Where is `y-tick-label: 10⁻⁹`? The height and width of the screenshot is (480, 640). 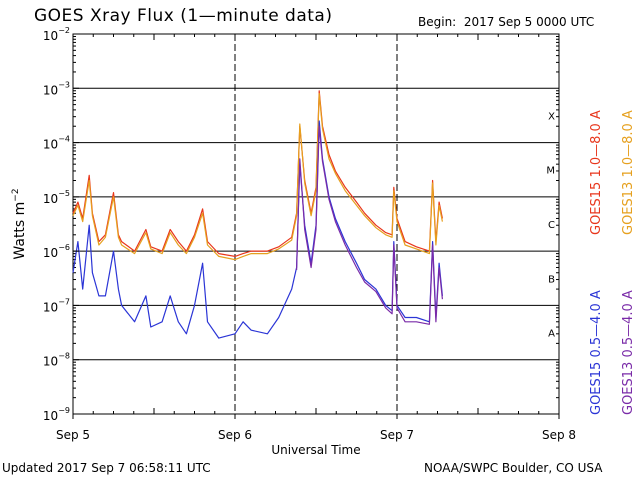
y-tick-label: 10⁻⁹ is located at coordinates (56, 414).